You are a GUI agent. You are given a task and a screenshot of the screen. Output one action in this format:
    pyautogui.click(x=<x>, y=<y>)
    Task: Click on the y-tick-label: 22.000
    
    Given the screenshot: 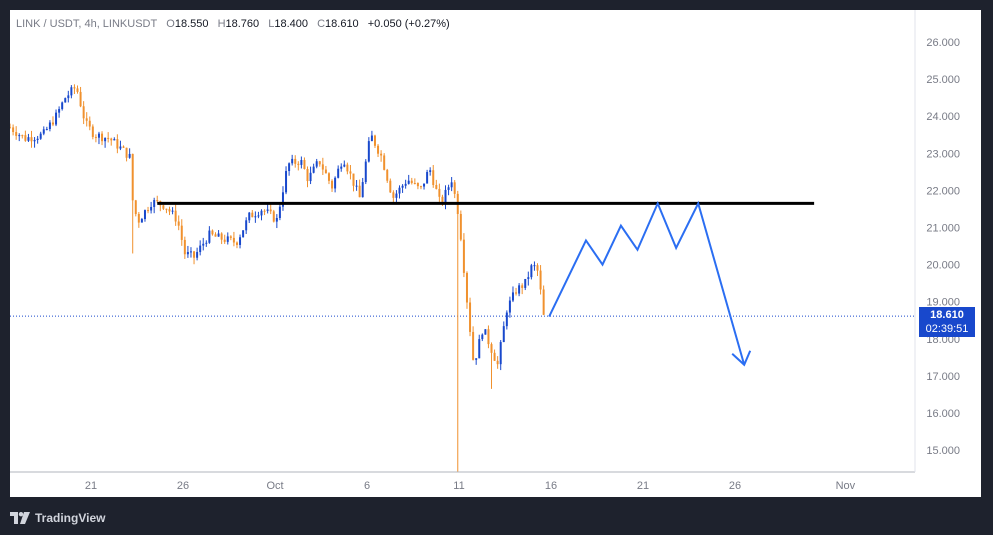 What is the action you would take?
    pyautogui.click(x=943, y=191)
    